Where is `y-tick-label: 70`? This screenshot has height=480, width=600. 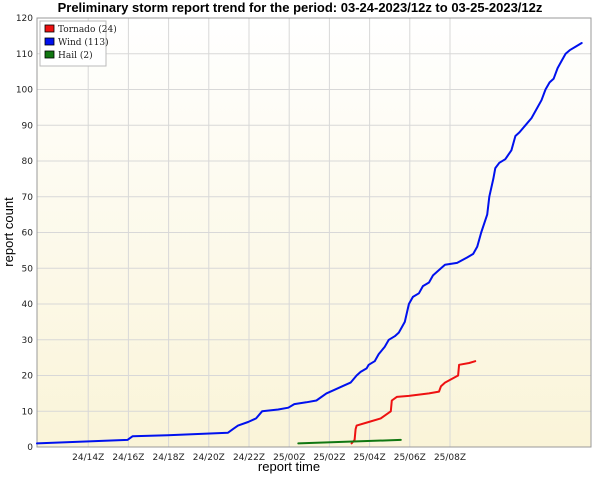 y-tick-label: 70 is located at coordinates (28, 198).